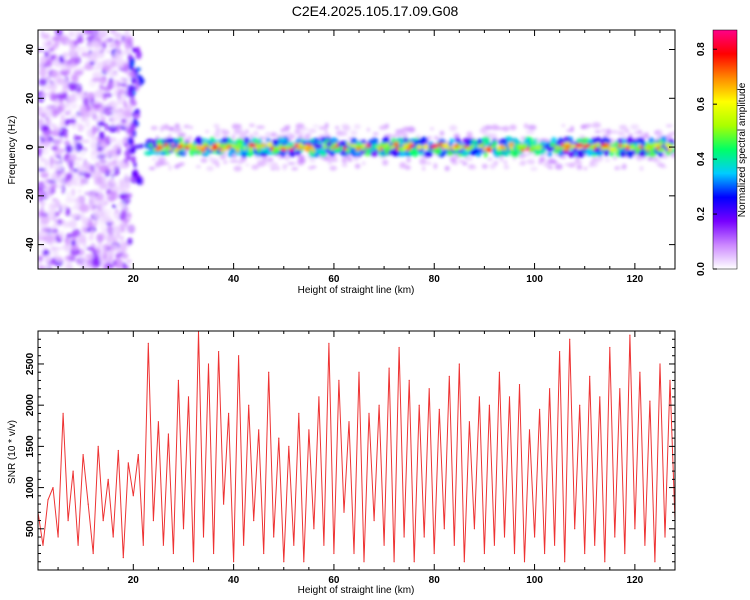 This screenshot has width=750, height=600. What do you see at coordinates (139, 181) in the screenshot?
I see `transition-blob` at bounding box center [139, 181].